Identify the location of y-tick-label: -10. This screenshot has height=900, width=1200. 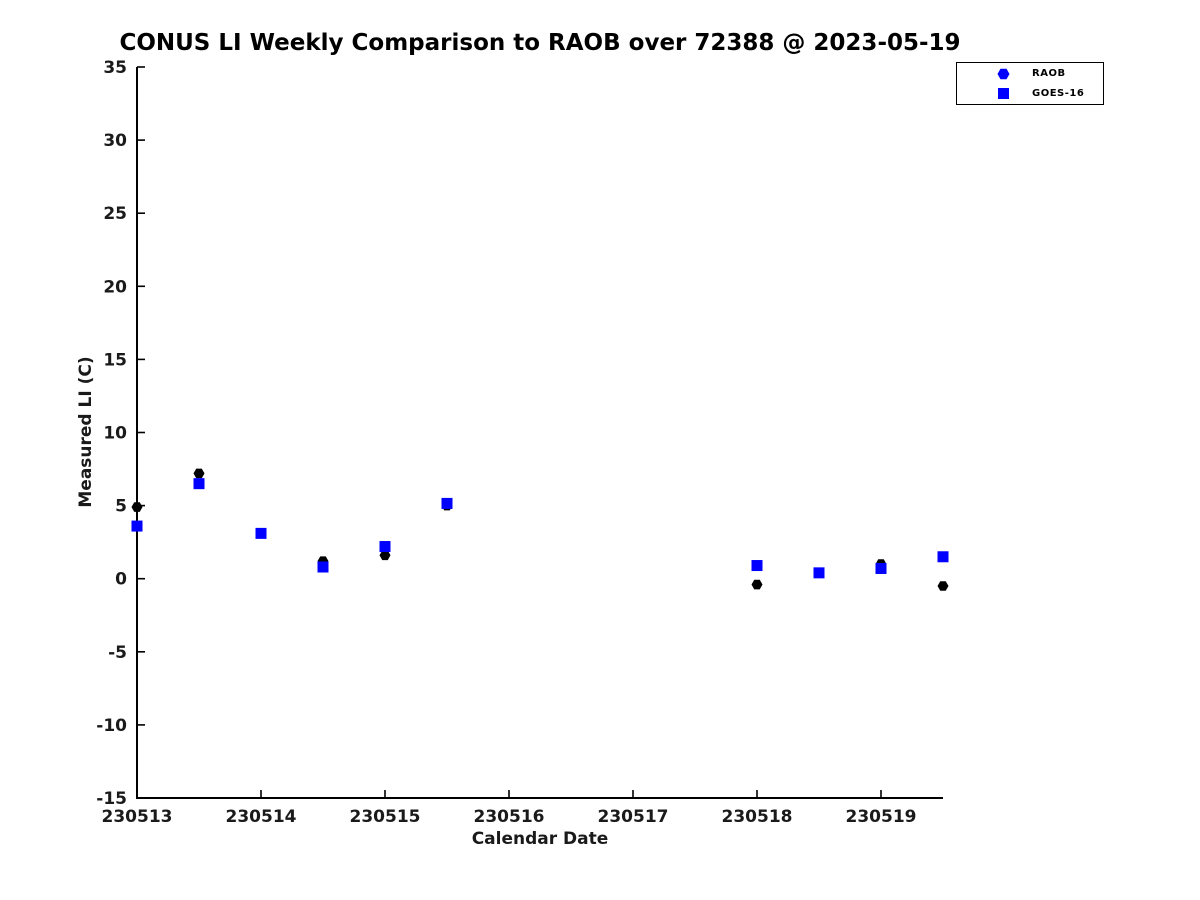
(111, 726).